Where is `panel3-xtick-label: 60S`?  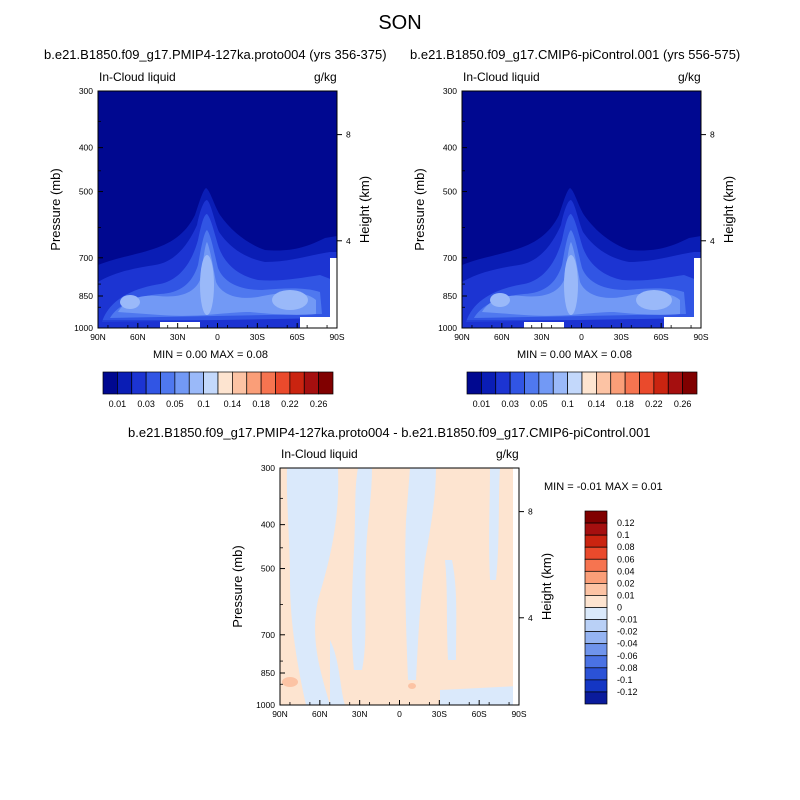
panel3-xtick-label: 60S is located at coordinates (479, 714).